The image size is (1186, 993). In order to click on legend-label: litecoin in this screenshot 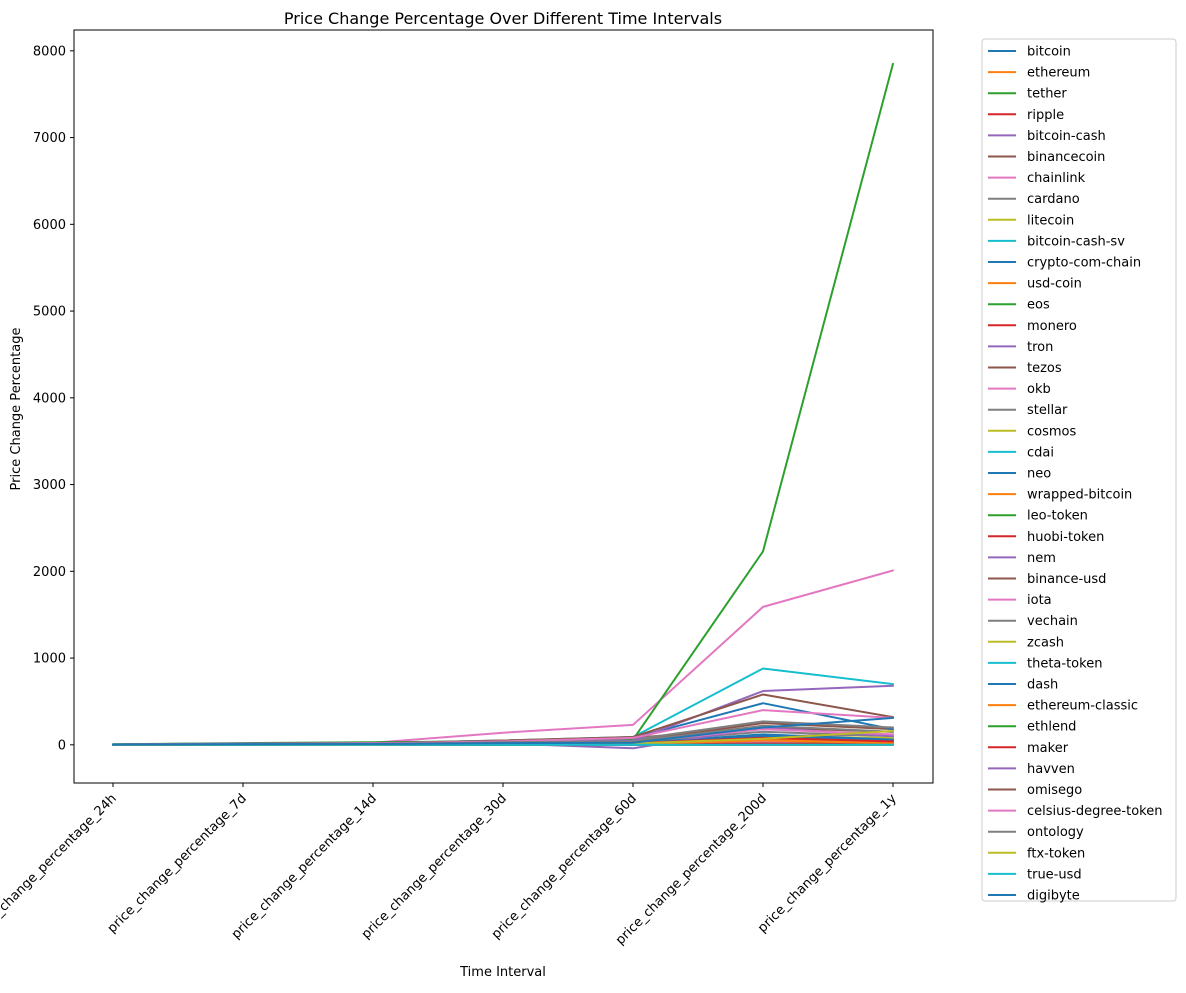, I will do `click(1050, 220)`.